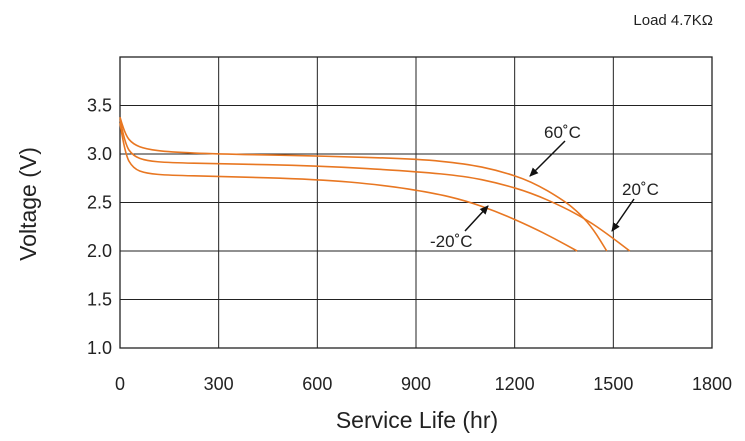 The image size is (745, 441). I want to click on x-tick-labels: 0 300 600 900 1200 1500 1800, so click(423, 384).